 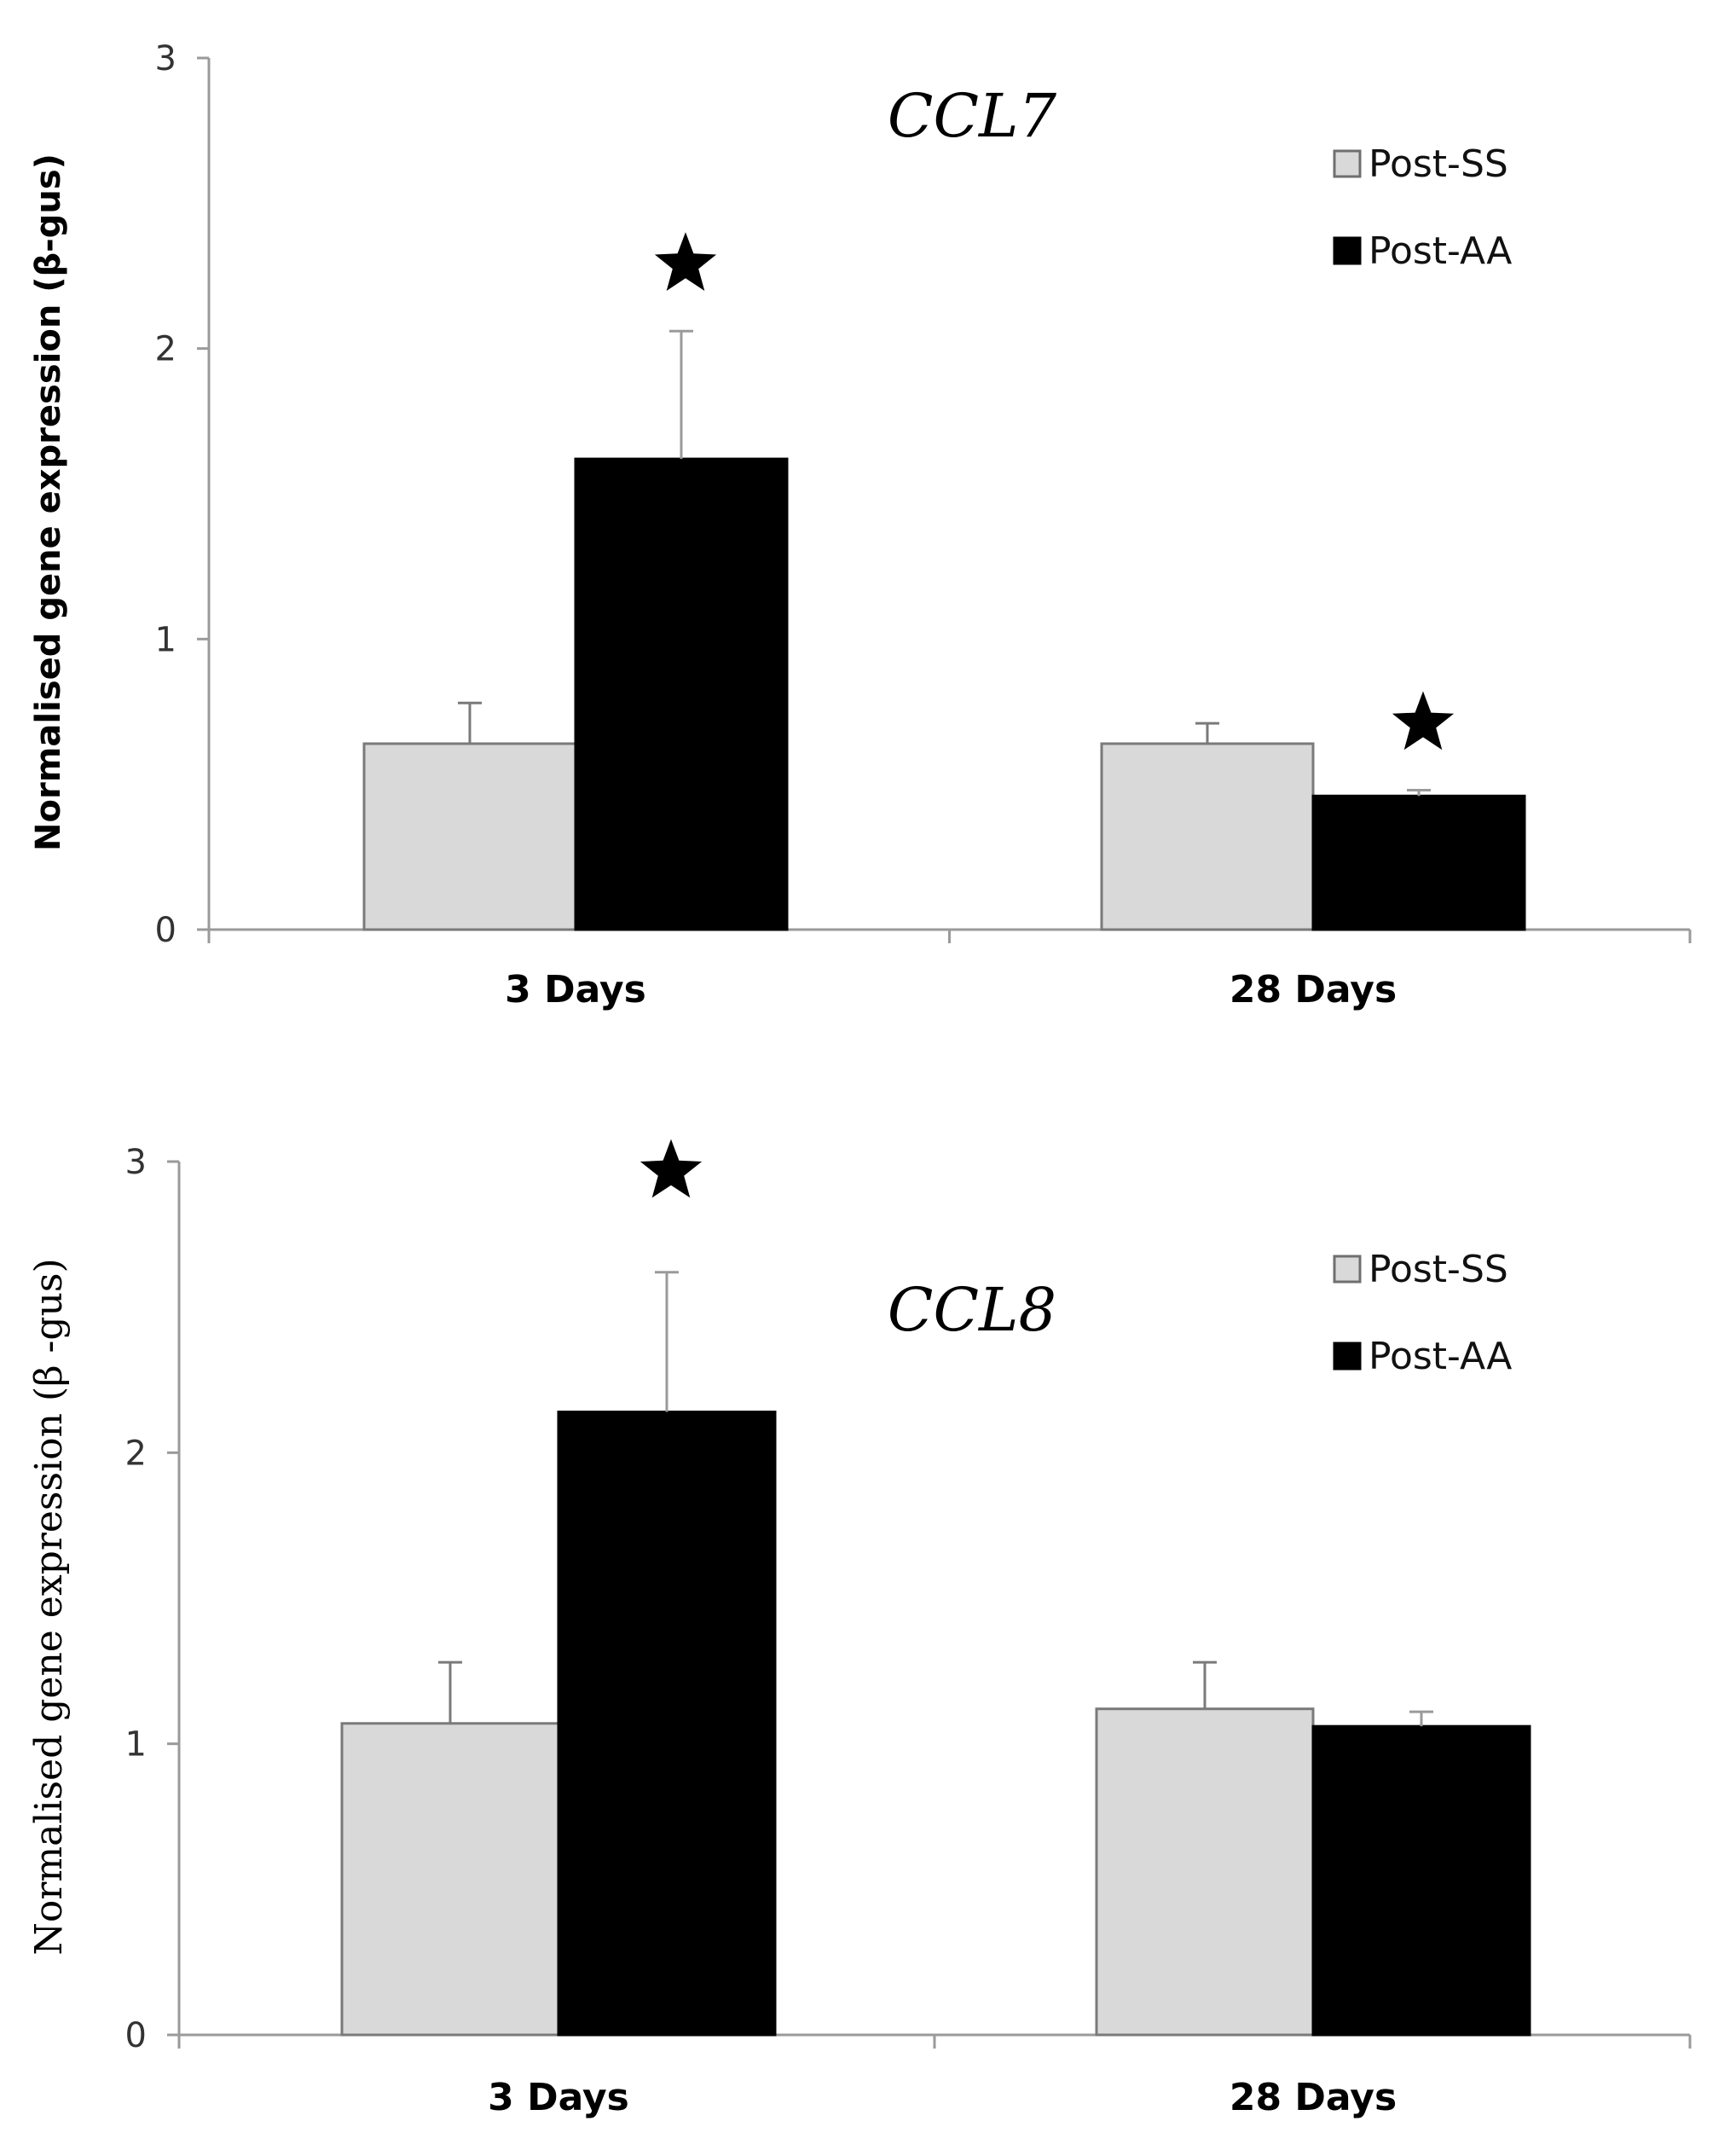 What do you see at coordinates (48, 503) in the screenshot?
I see `y-axis-label: Normalised gene expression (β-gus)` at bounding box center [48, 503].